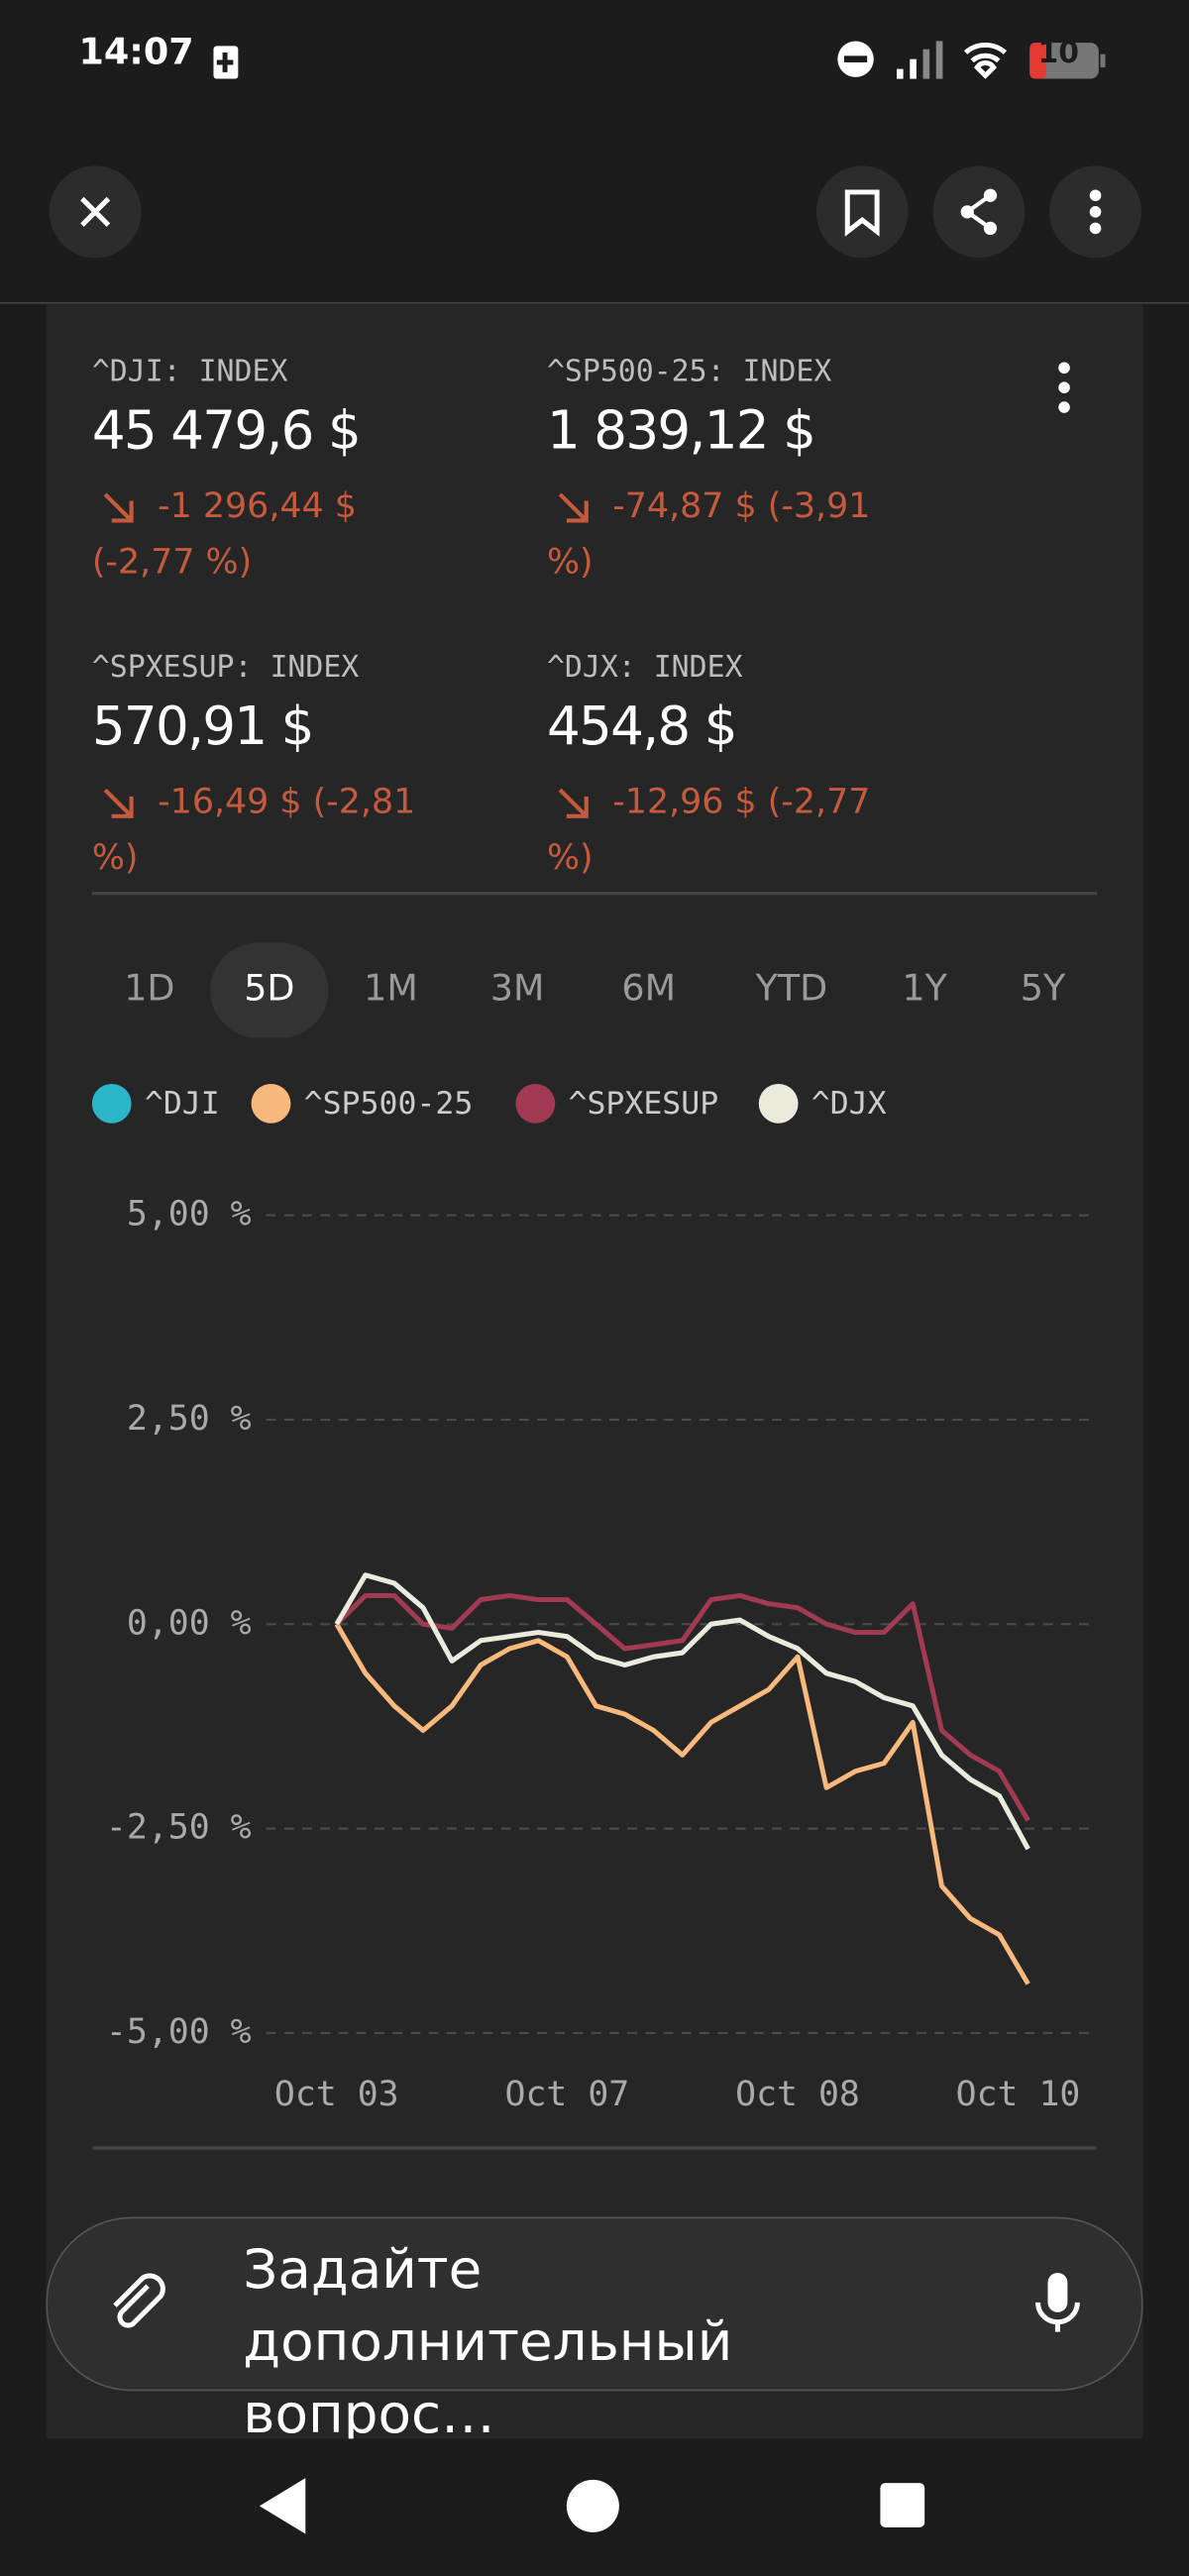  Describe the element at coordinates (226, 62) in the screenshot. I see `battery-charging-icon` at that location.